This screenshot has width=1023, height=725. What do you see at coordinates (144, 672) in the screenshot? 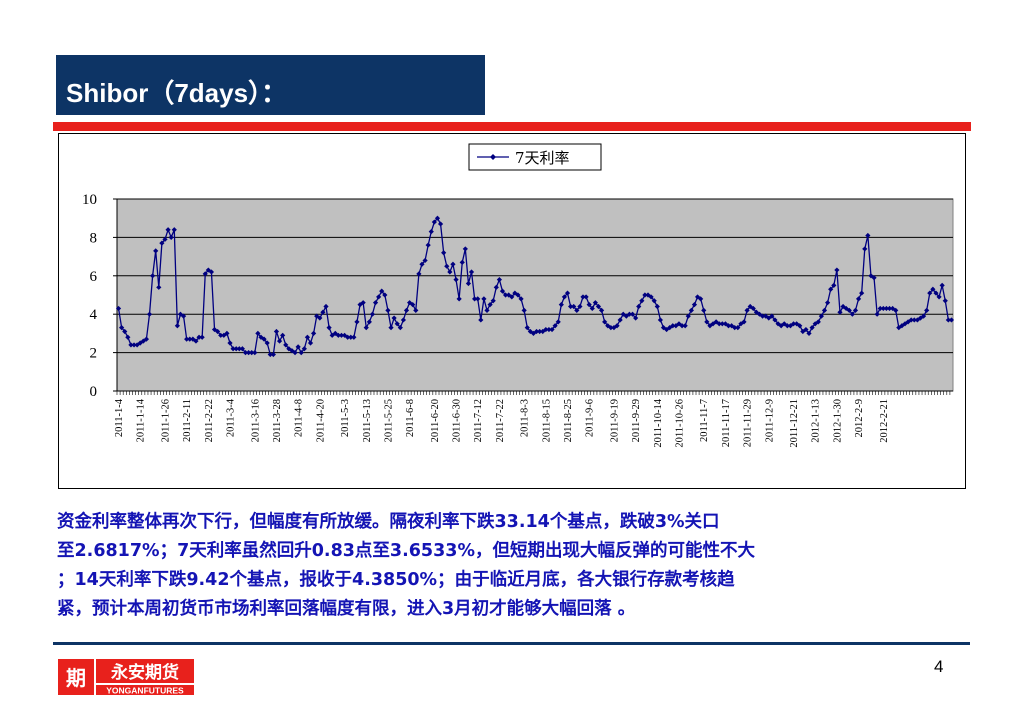
I see `svg-text: 永安期货` at bounding box center [144, 672].